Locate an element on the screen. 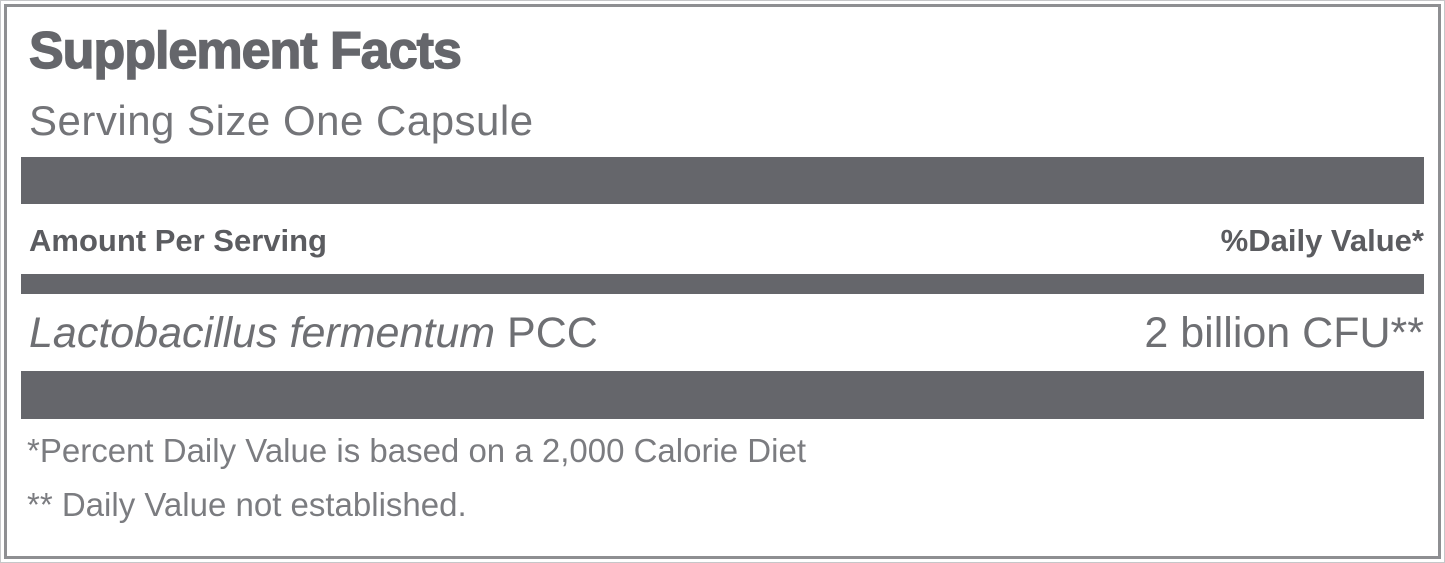  ingredient-name-latin: Lactobacillus fermentum is located at coordinates (262, 333).